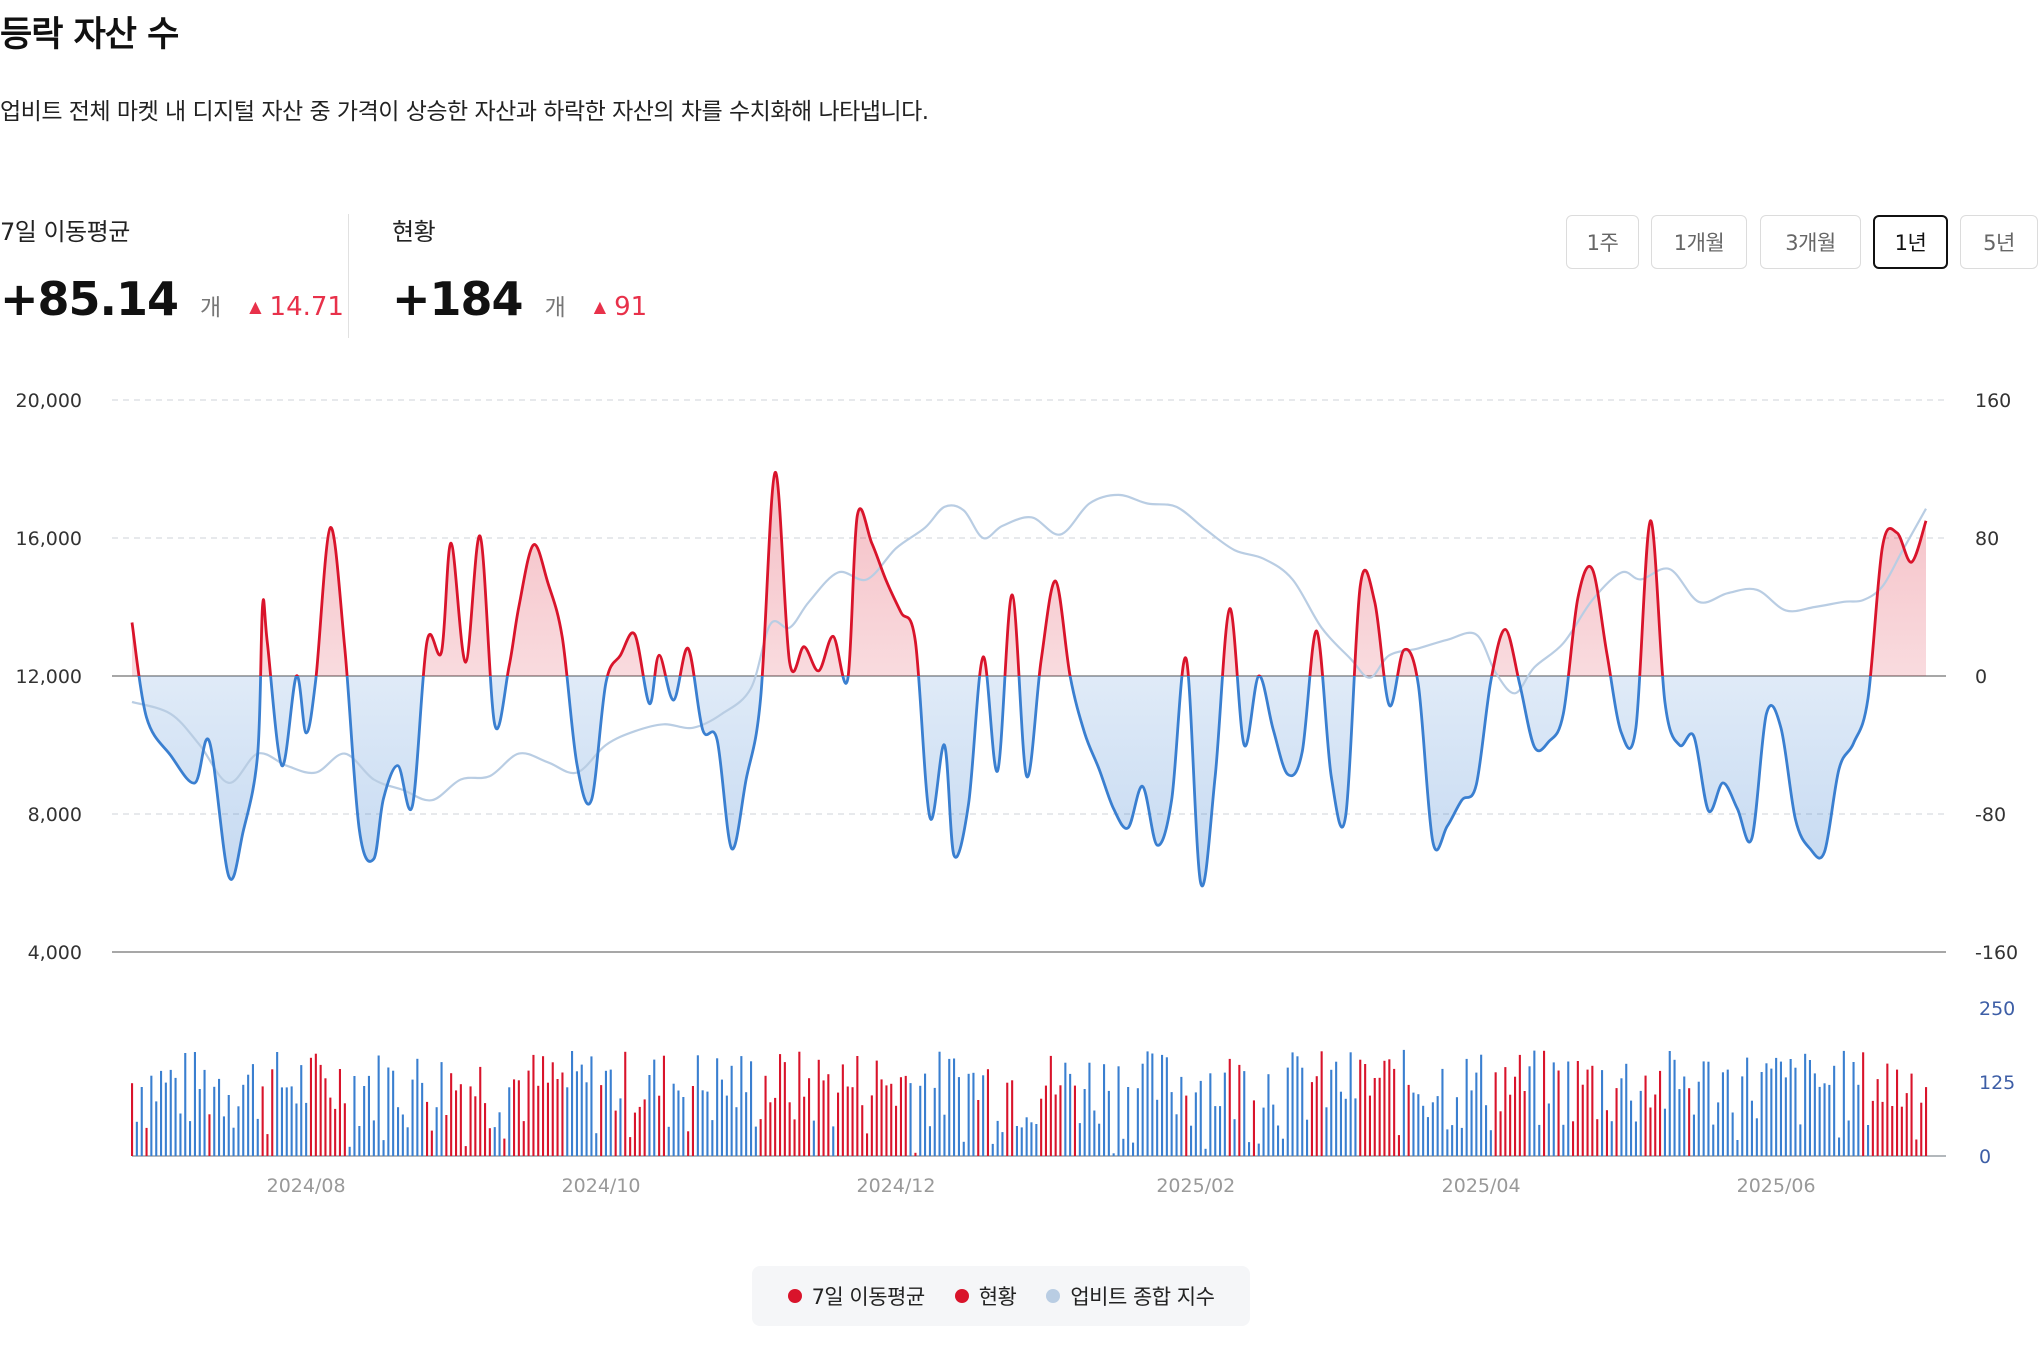 The image size is (2040, 1358). What do you see at coordinates (348, 276) in the screenshot?
I see `stat-divider` at bounding box center [348, 276].